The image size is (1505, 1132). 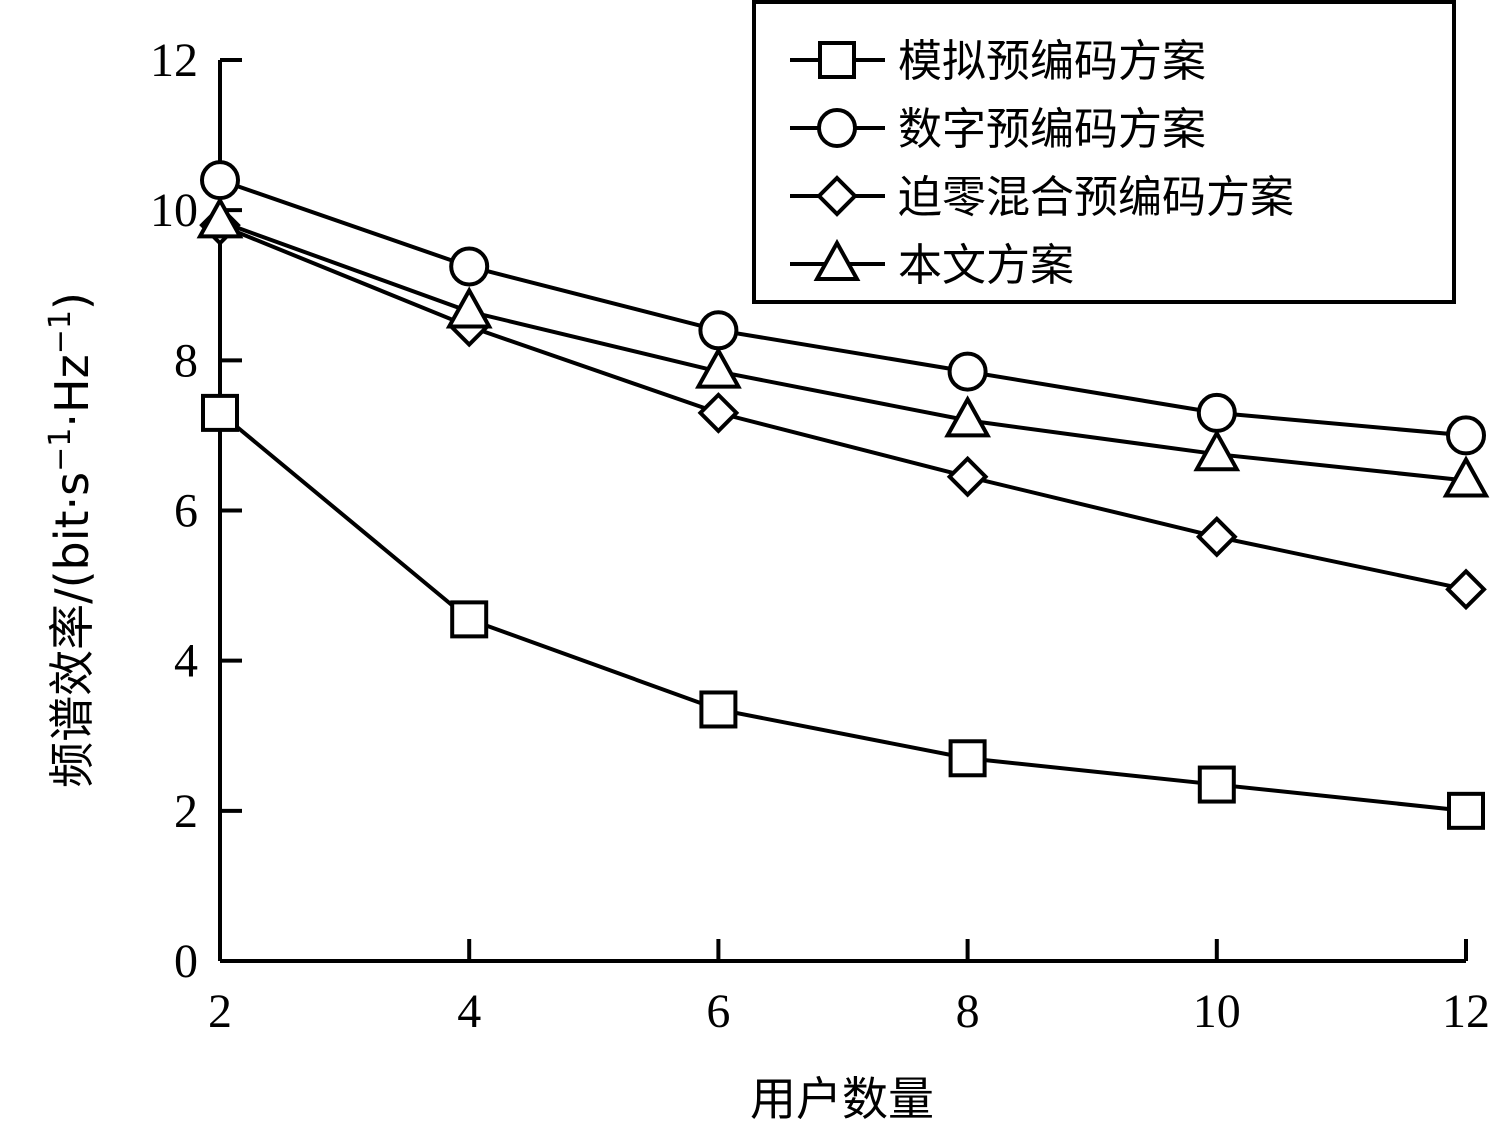 What do you see at coordinates (1096, 197) in the screenshot?
I see `legend-label-diamond: 迫零混合预编码方案` at bounding box center [1096, 197].